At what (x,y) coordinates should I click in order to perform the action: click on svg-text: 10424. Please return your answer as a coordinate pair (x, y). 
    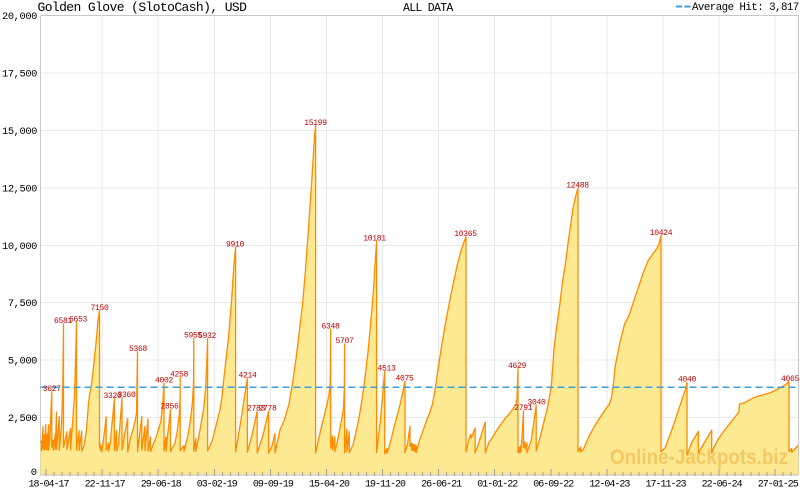
    Looking at the image, I should click on (661, 233).